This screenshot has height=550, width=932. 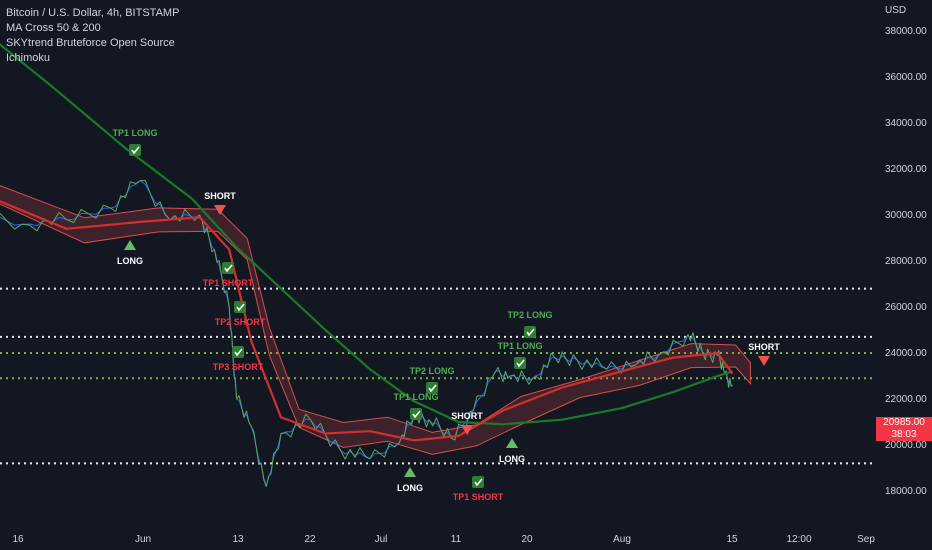 I want to click on y-tick-label: 32000.00, so click(x=906, y=169).